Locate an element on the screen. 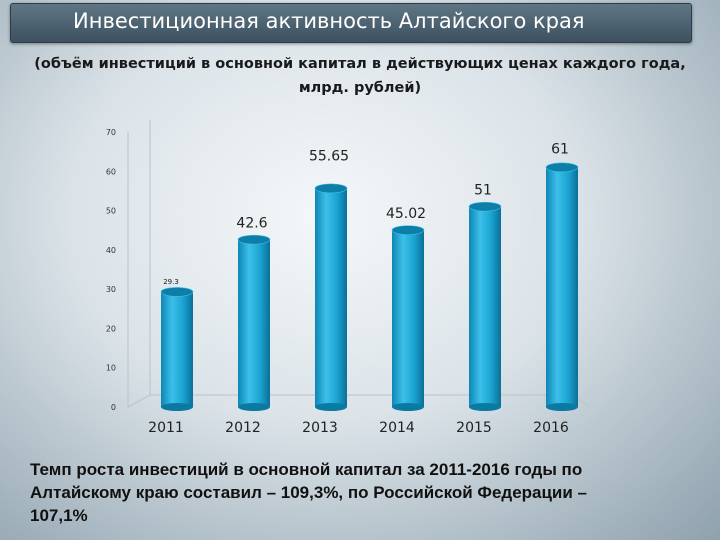  data-label: 61 is located at coordinates (560, 149).